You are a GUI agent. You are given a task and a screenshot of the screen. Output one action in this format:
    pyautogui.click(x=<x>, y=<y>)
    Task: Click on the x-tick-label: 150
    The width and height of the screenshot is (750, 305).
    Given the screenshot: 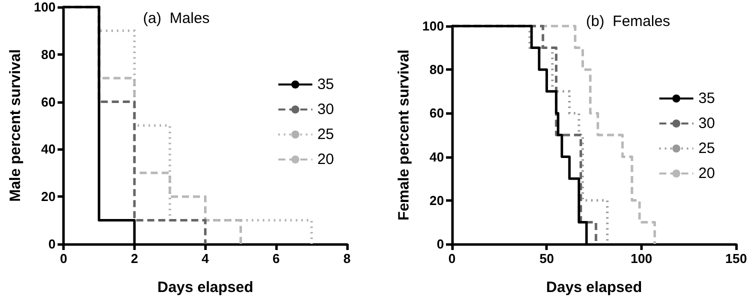 What is the action you would take?
    pyautogui.click(x=736, y=258)
    